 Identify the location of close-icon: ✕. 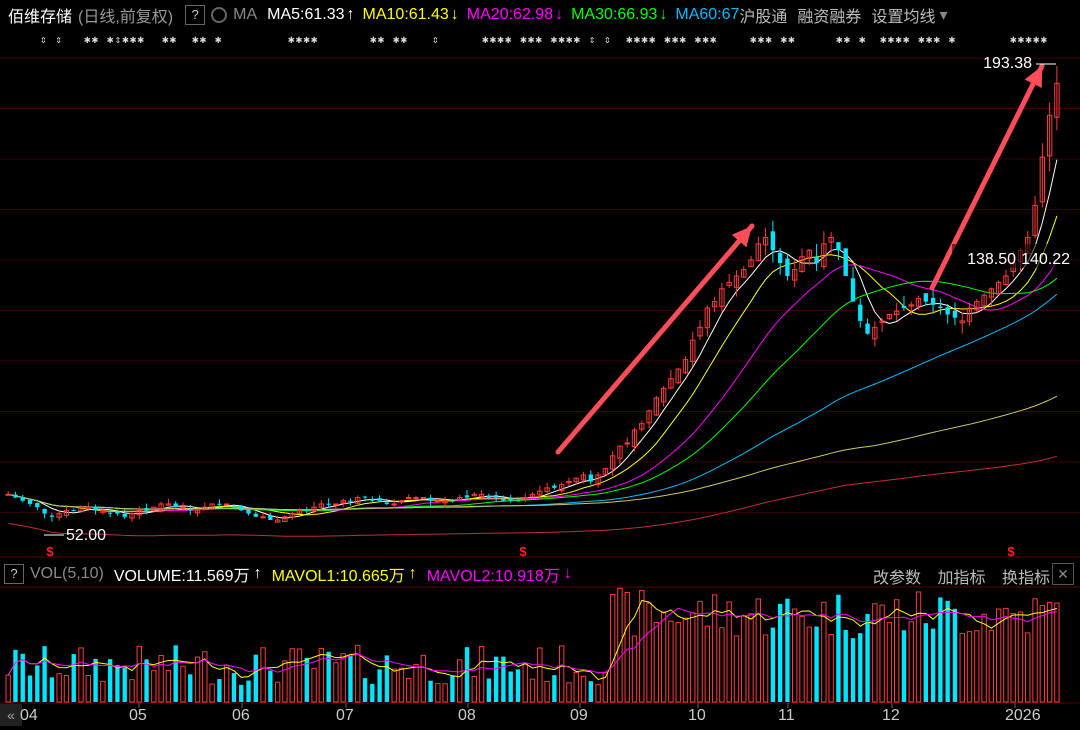
(1063, 574).